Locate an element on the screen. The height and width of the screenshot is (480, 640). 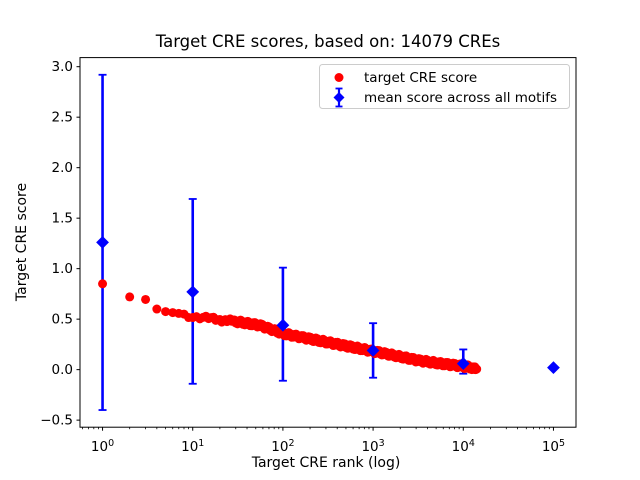
y-tick-label: 0.5 is located at coordinates (62, 320).